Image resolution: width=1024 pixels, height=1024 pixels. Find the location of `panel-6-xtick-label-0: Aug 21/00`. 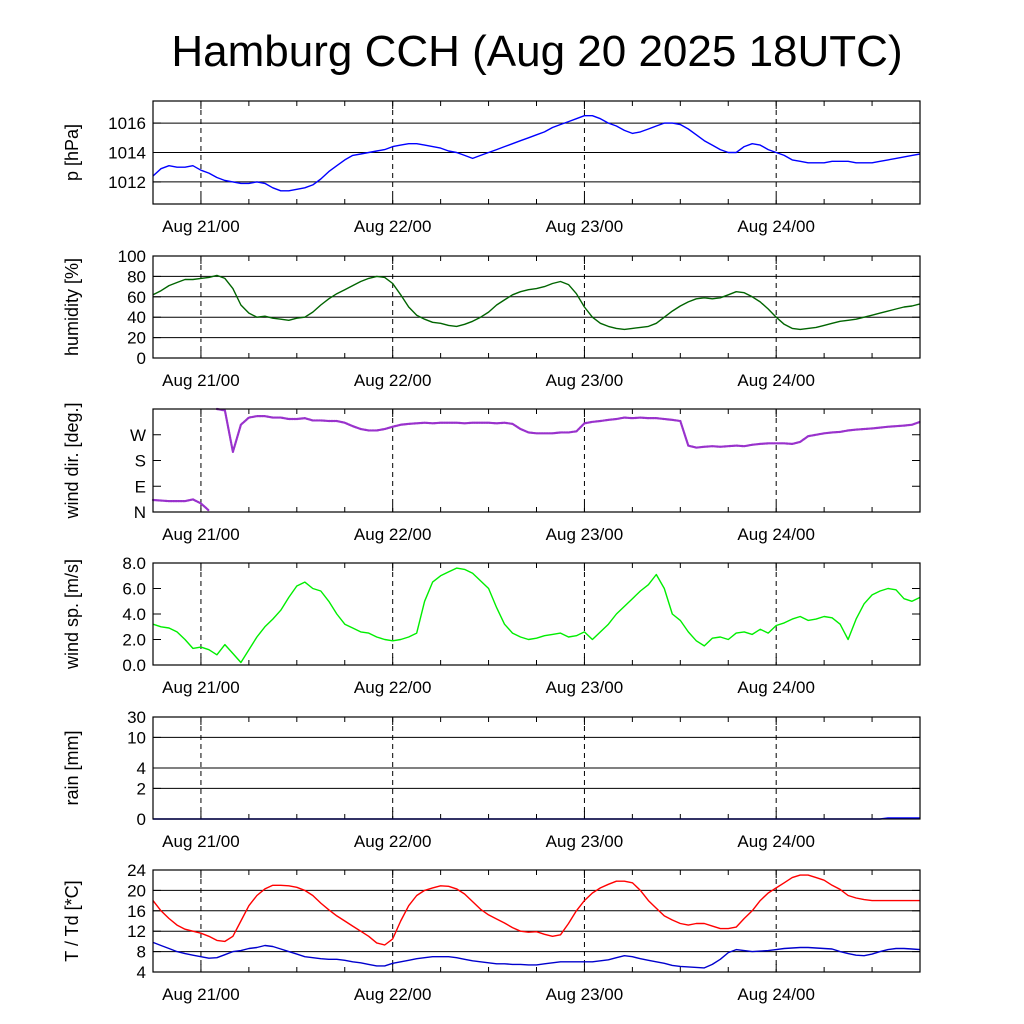

panel-6-xtick-label-0: Aug 21/00 is located at coordinates (201, 994).